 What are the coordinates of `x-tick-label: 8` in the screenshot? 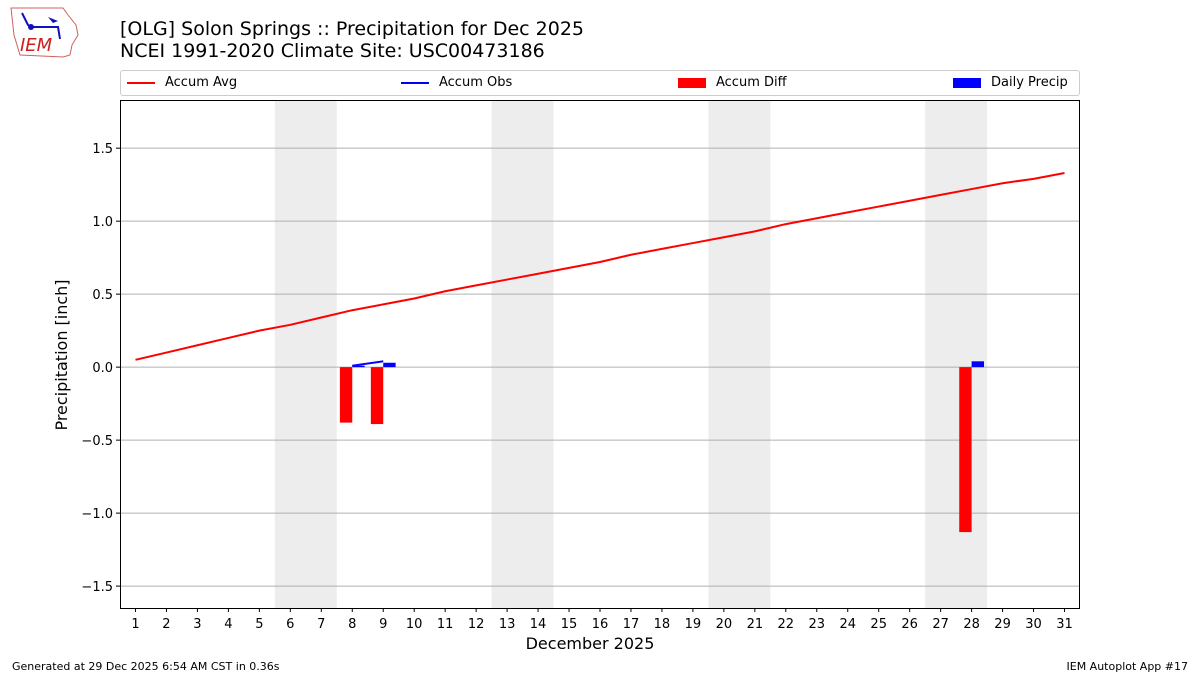 It's located at (352, 624).